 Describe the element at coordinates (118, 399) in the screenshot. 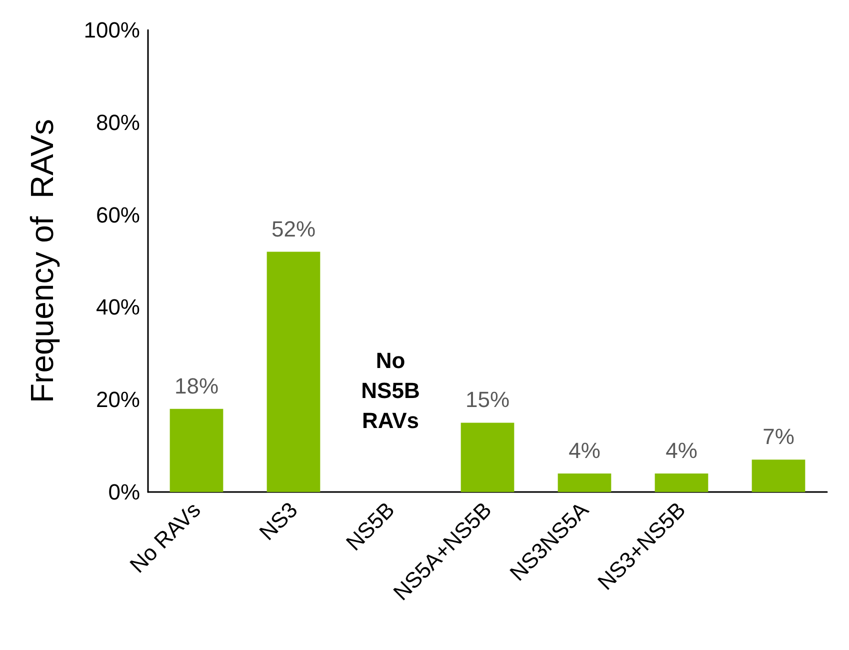

I see `y-tick-label: 20%` at that location.